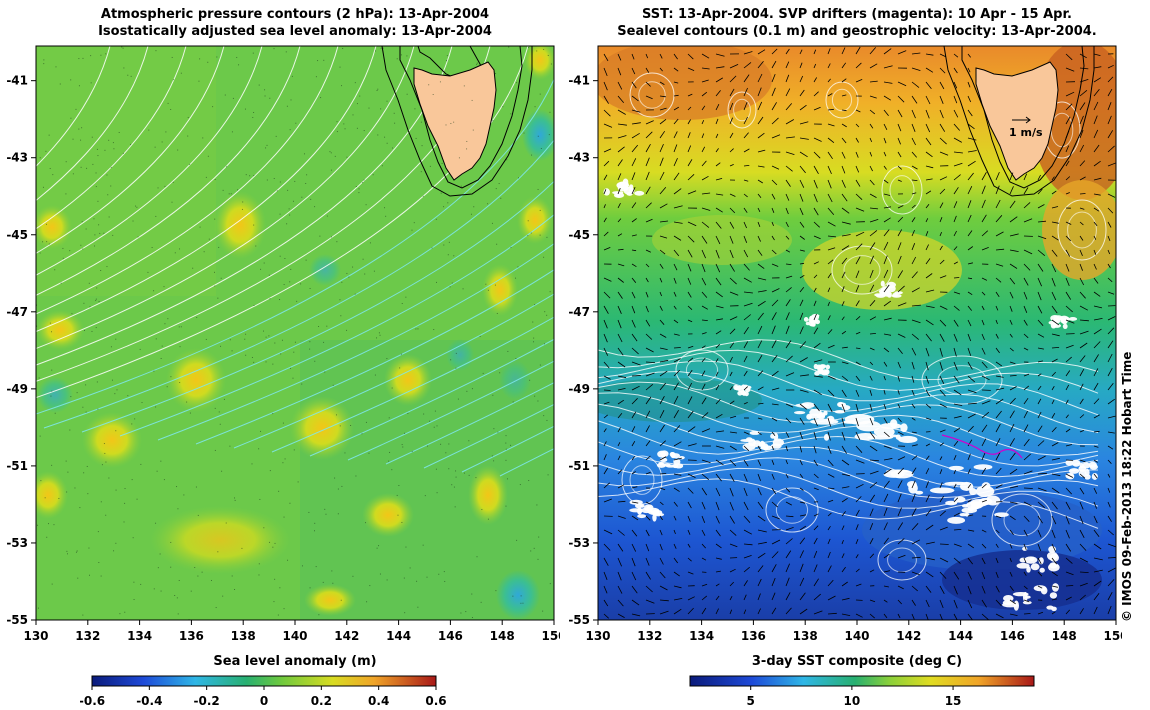 The height and width of the screenshot is (710, 1150). What do you see at coordinates (857, 661) in the screenshot?
I see `right-colorbar-label: 3-day SST composite (deg C)` at bounding box center [857, 661].